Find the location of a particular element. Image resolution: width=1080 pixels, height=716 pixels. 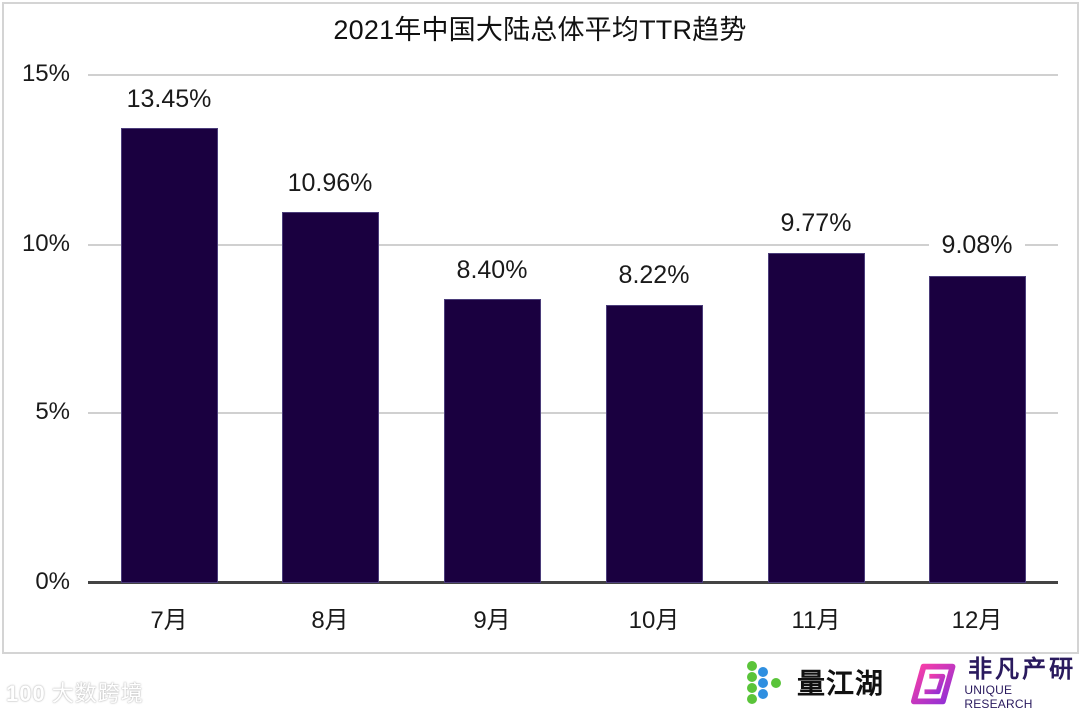

x-label-8: 8月 is located at coordinates (330, 620).